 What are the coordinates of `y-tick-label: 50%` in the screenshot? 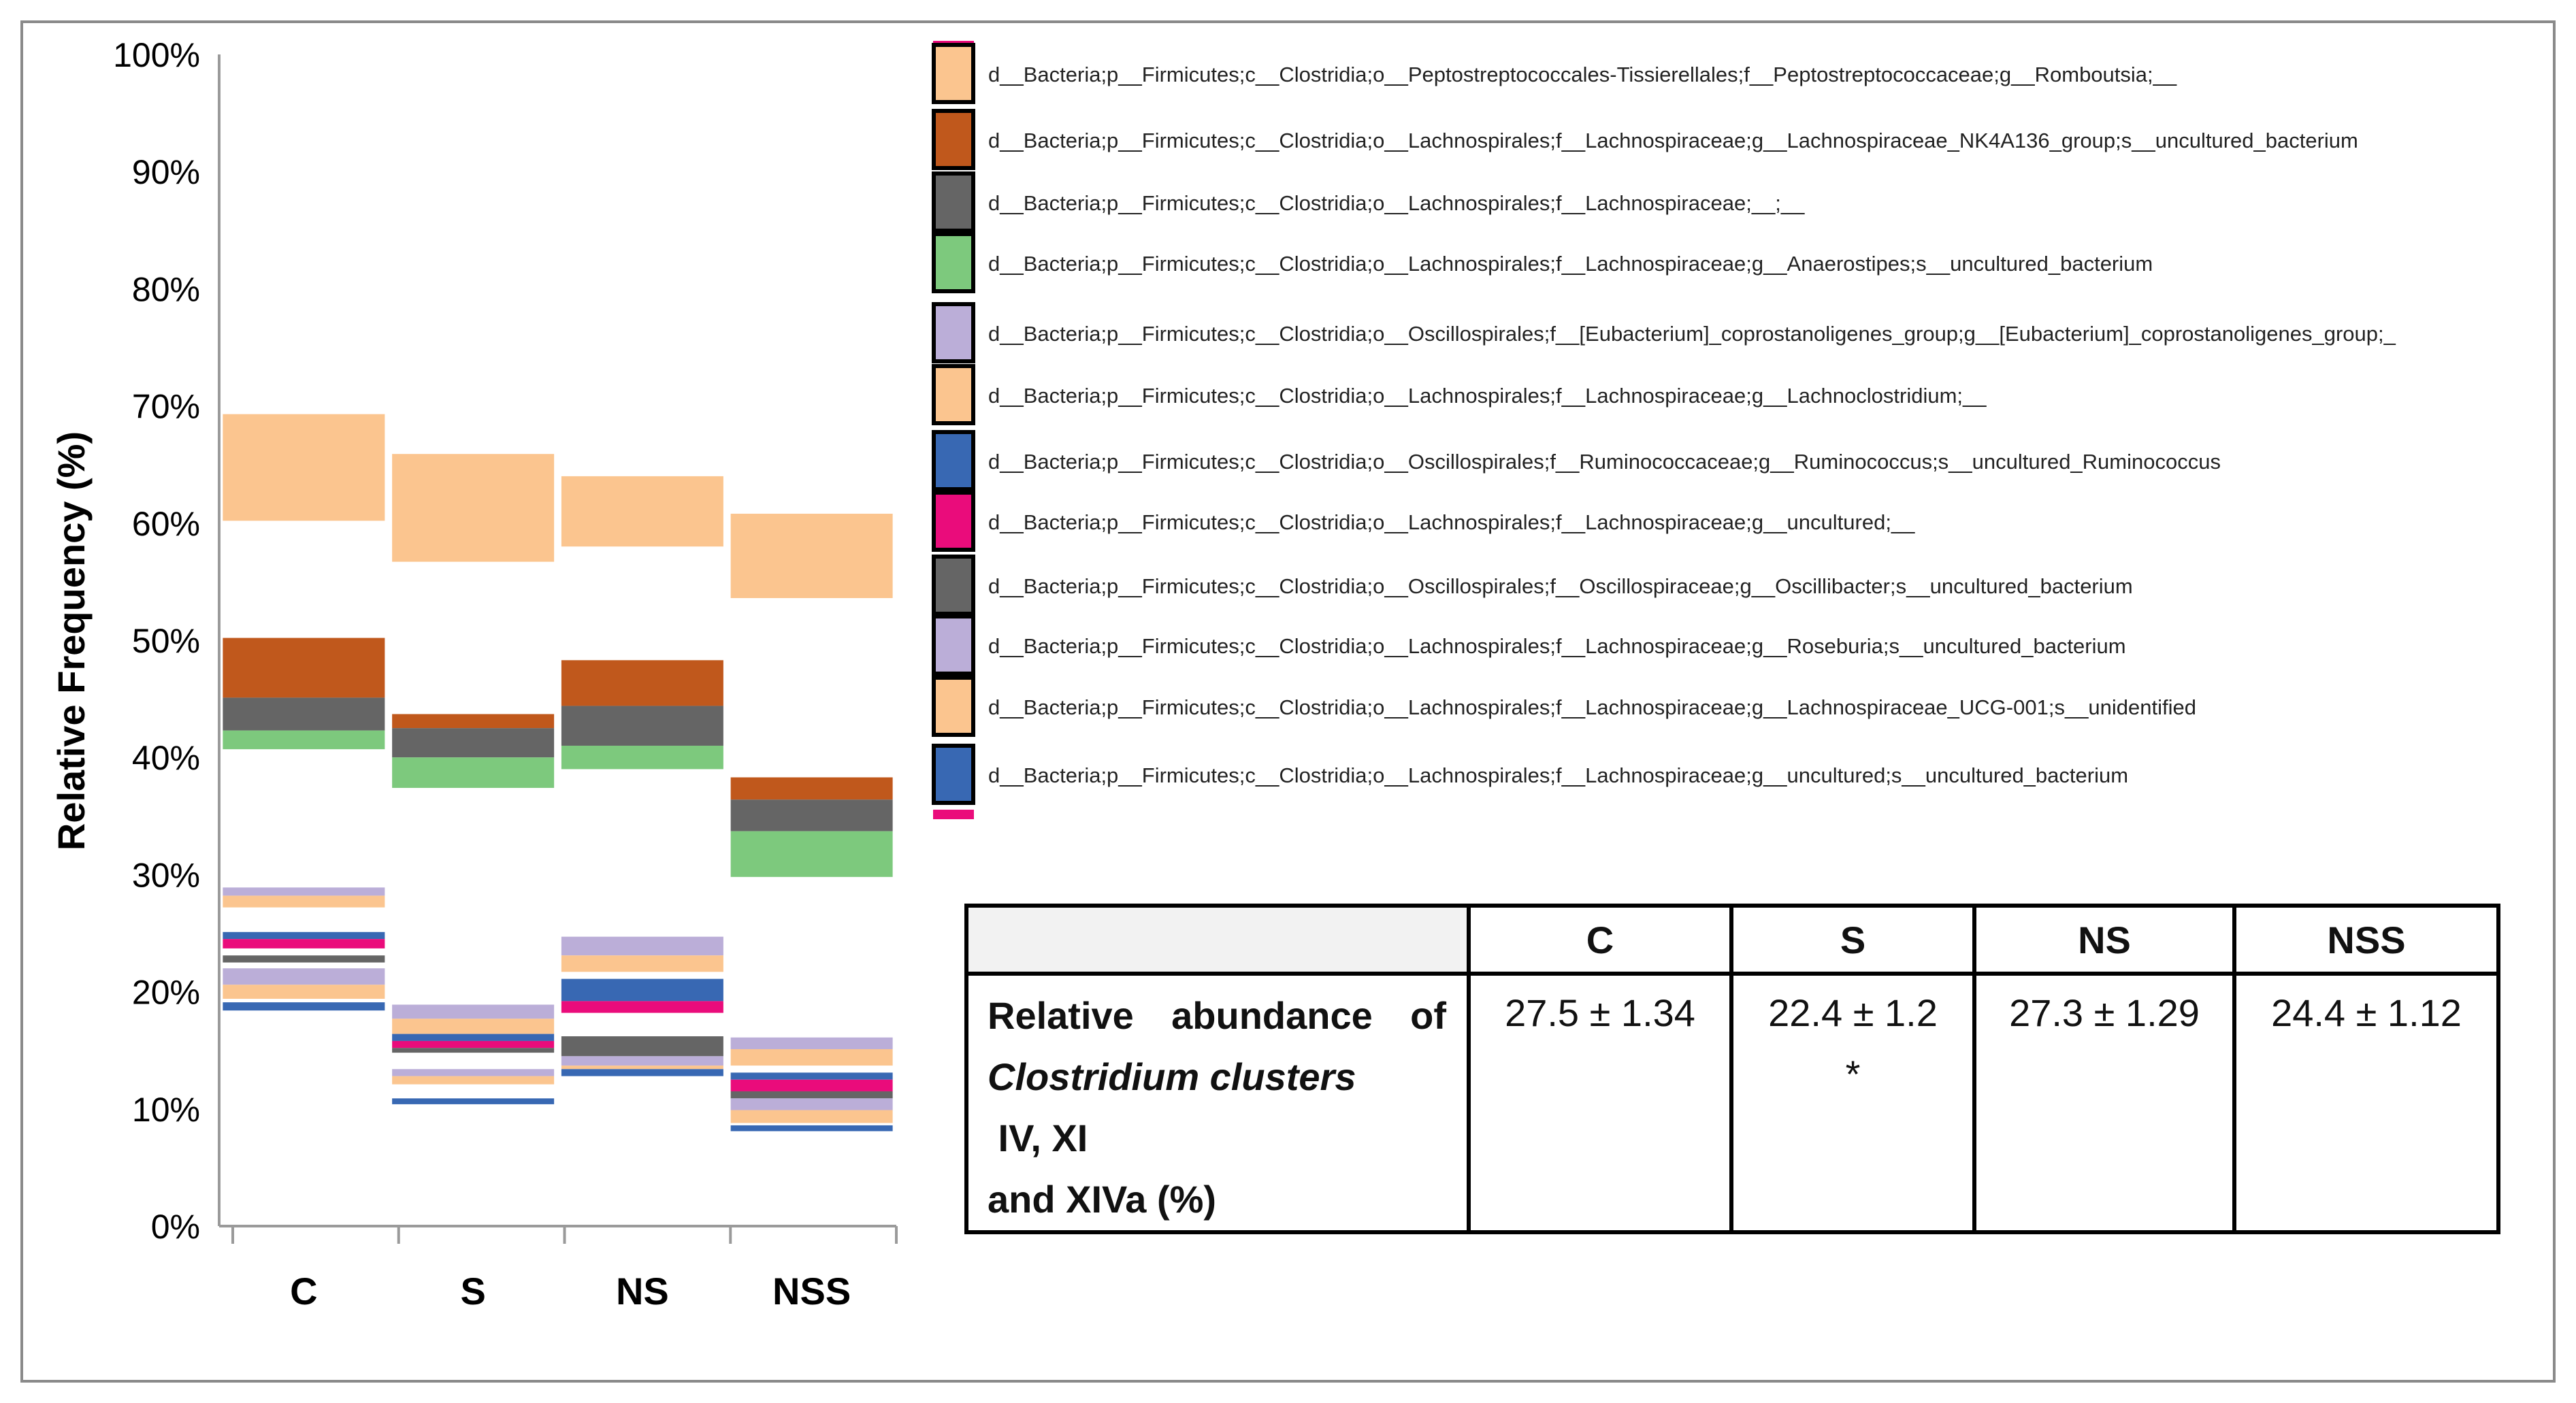 It's located at (166, 641).